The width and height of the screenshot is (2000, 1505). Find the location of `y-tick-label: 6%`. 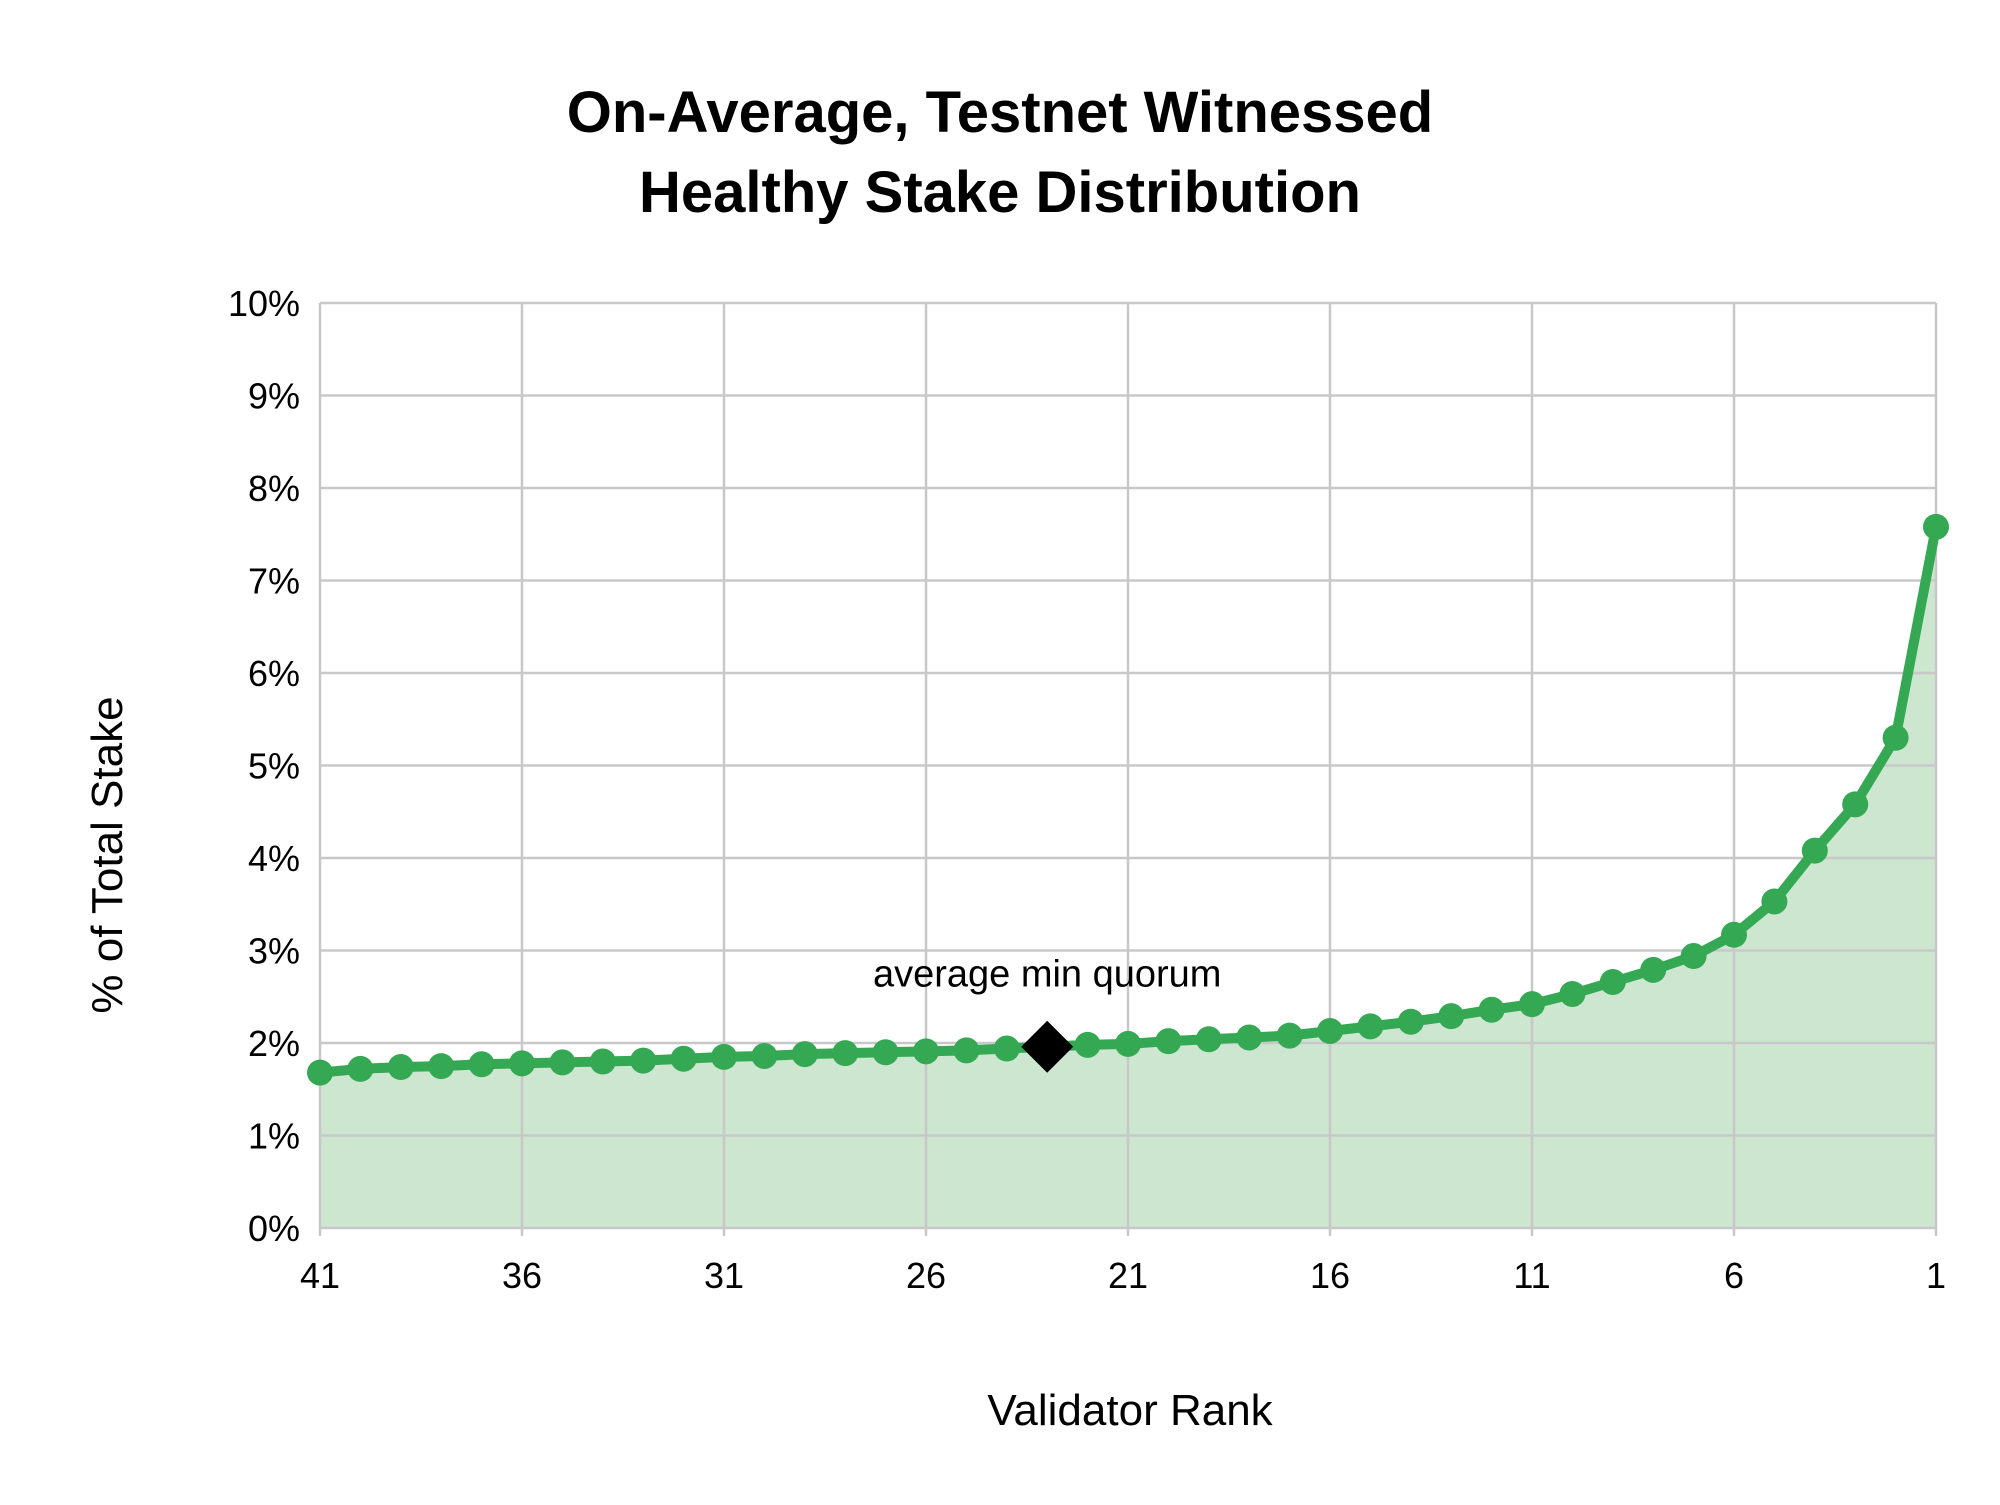

y-tick-label: 6% is located at coordinates (274, 673).